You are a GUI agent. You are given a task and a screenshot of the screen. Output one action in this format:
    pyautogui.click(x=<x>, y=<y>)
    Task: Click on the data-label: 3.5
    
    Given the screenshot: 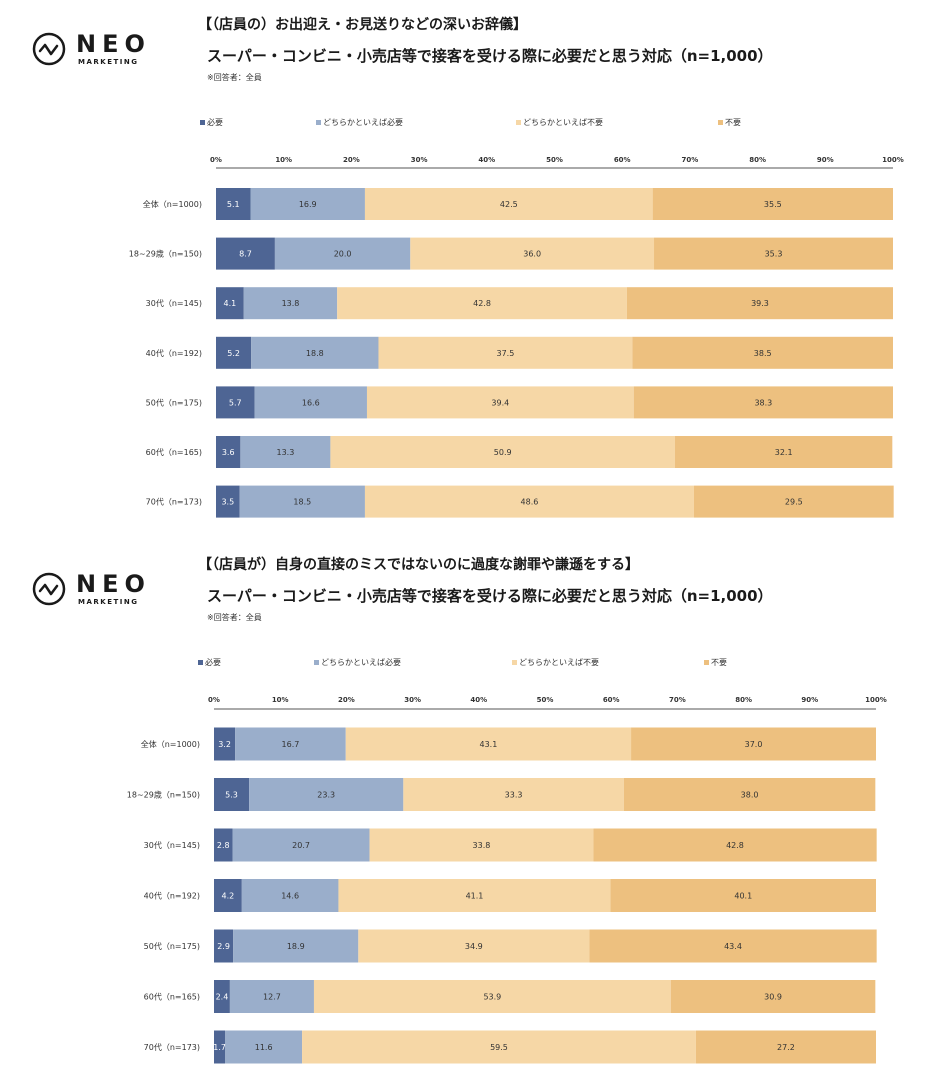 What is the action you would take?
    pyautogui.click(x=227, y=502)
    